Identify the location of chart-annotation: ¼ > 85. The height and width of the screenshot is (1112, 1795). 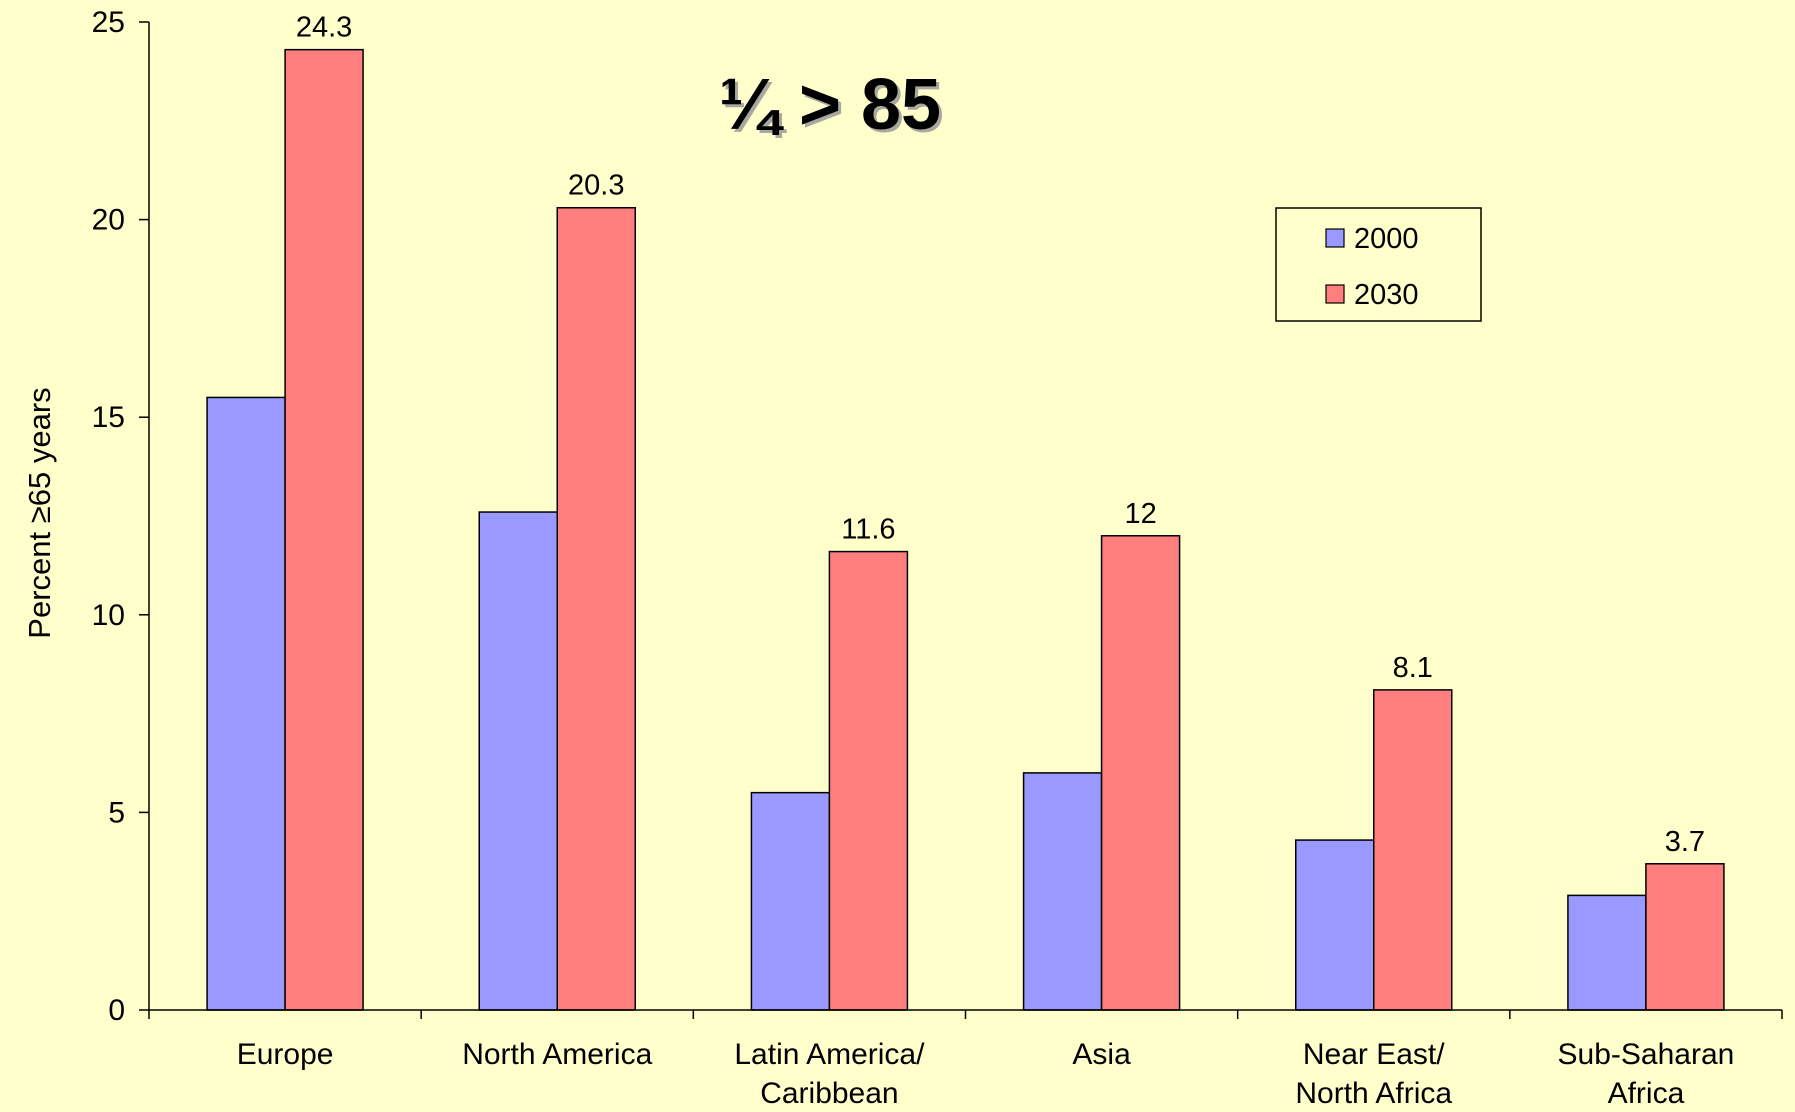
(830, 105).